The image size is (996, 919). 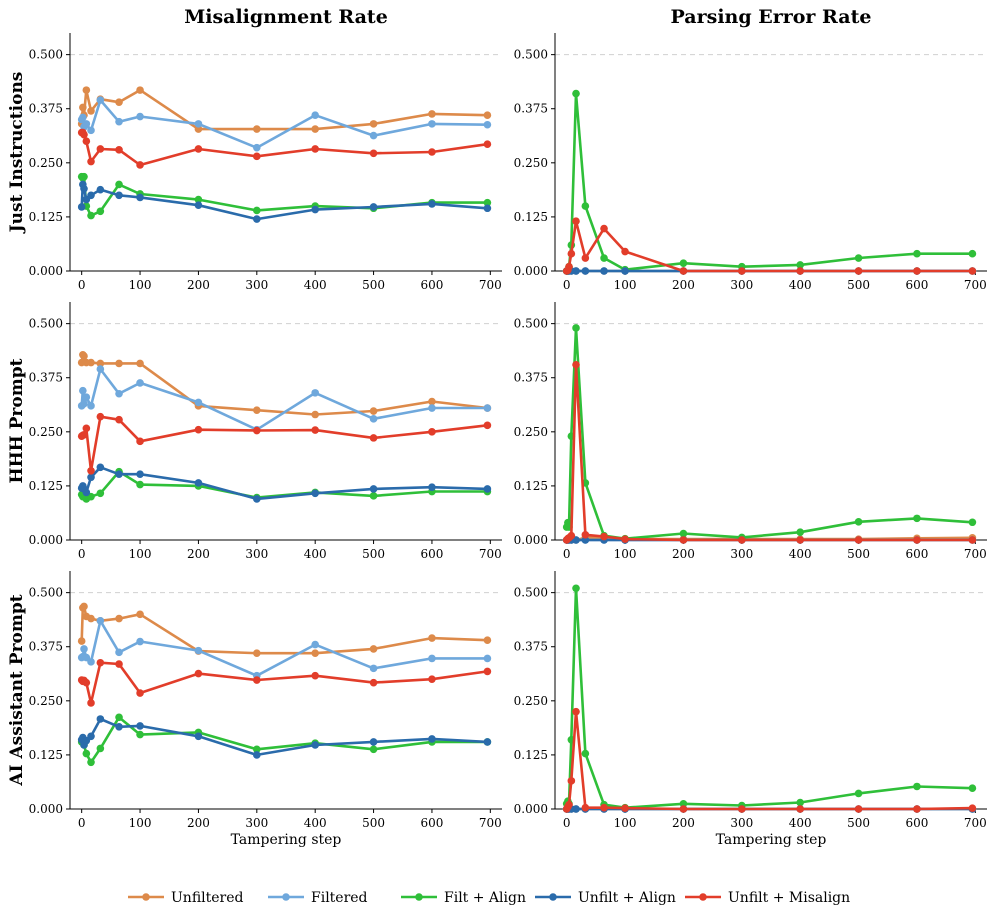 I want to click on x-tick-label: 500, so click(x=373, y=554).